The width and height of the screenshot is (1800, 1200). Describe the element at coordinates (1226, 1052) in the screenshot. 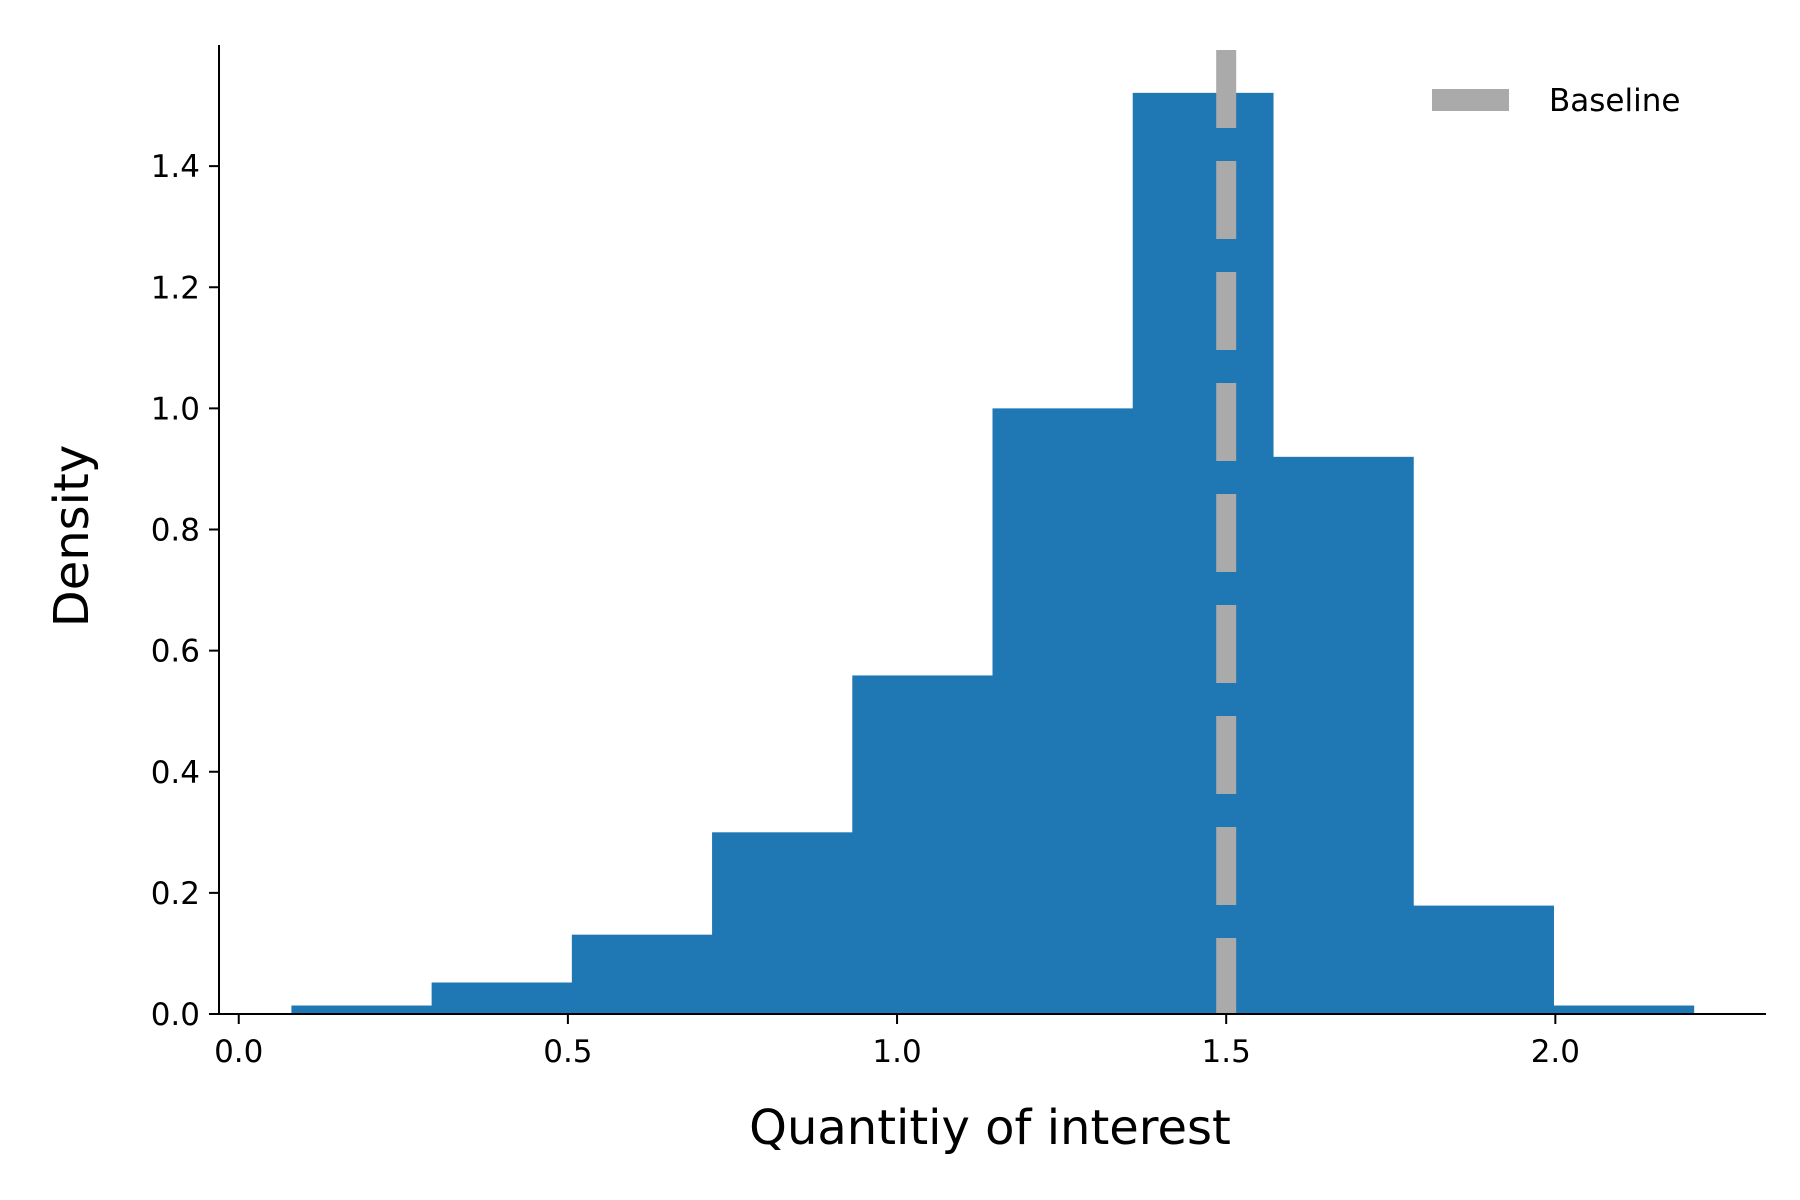

I see `x-tick-label: 1.5` at that location.